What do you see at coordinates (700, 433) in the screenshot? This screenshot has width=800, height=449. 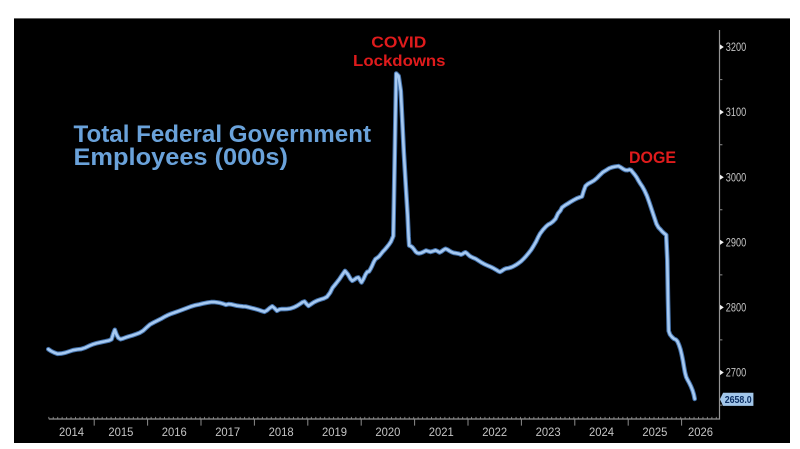 I see `svg-text: 2026` at bounding box center [700, 433].